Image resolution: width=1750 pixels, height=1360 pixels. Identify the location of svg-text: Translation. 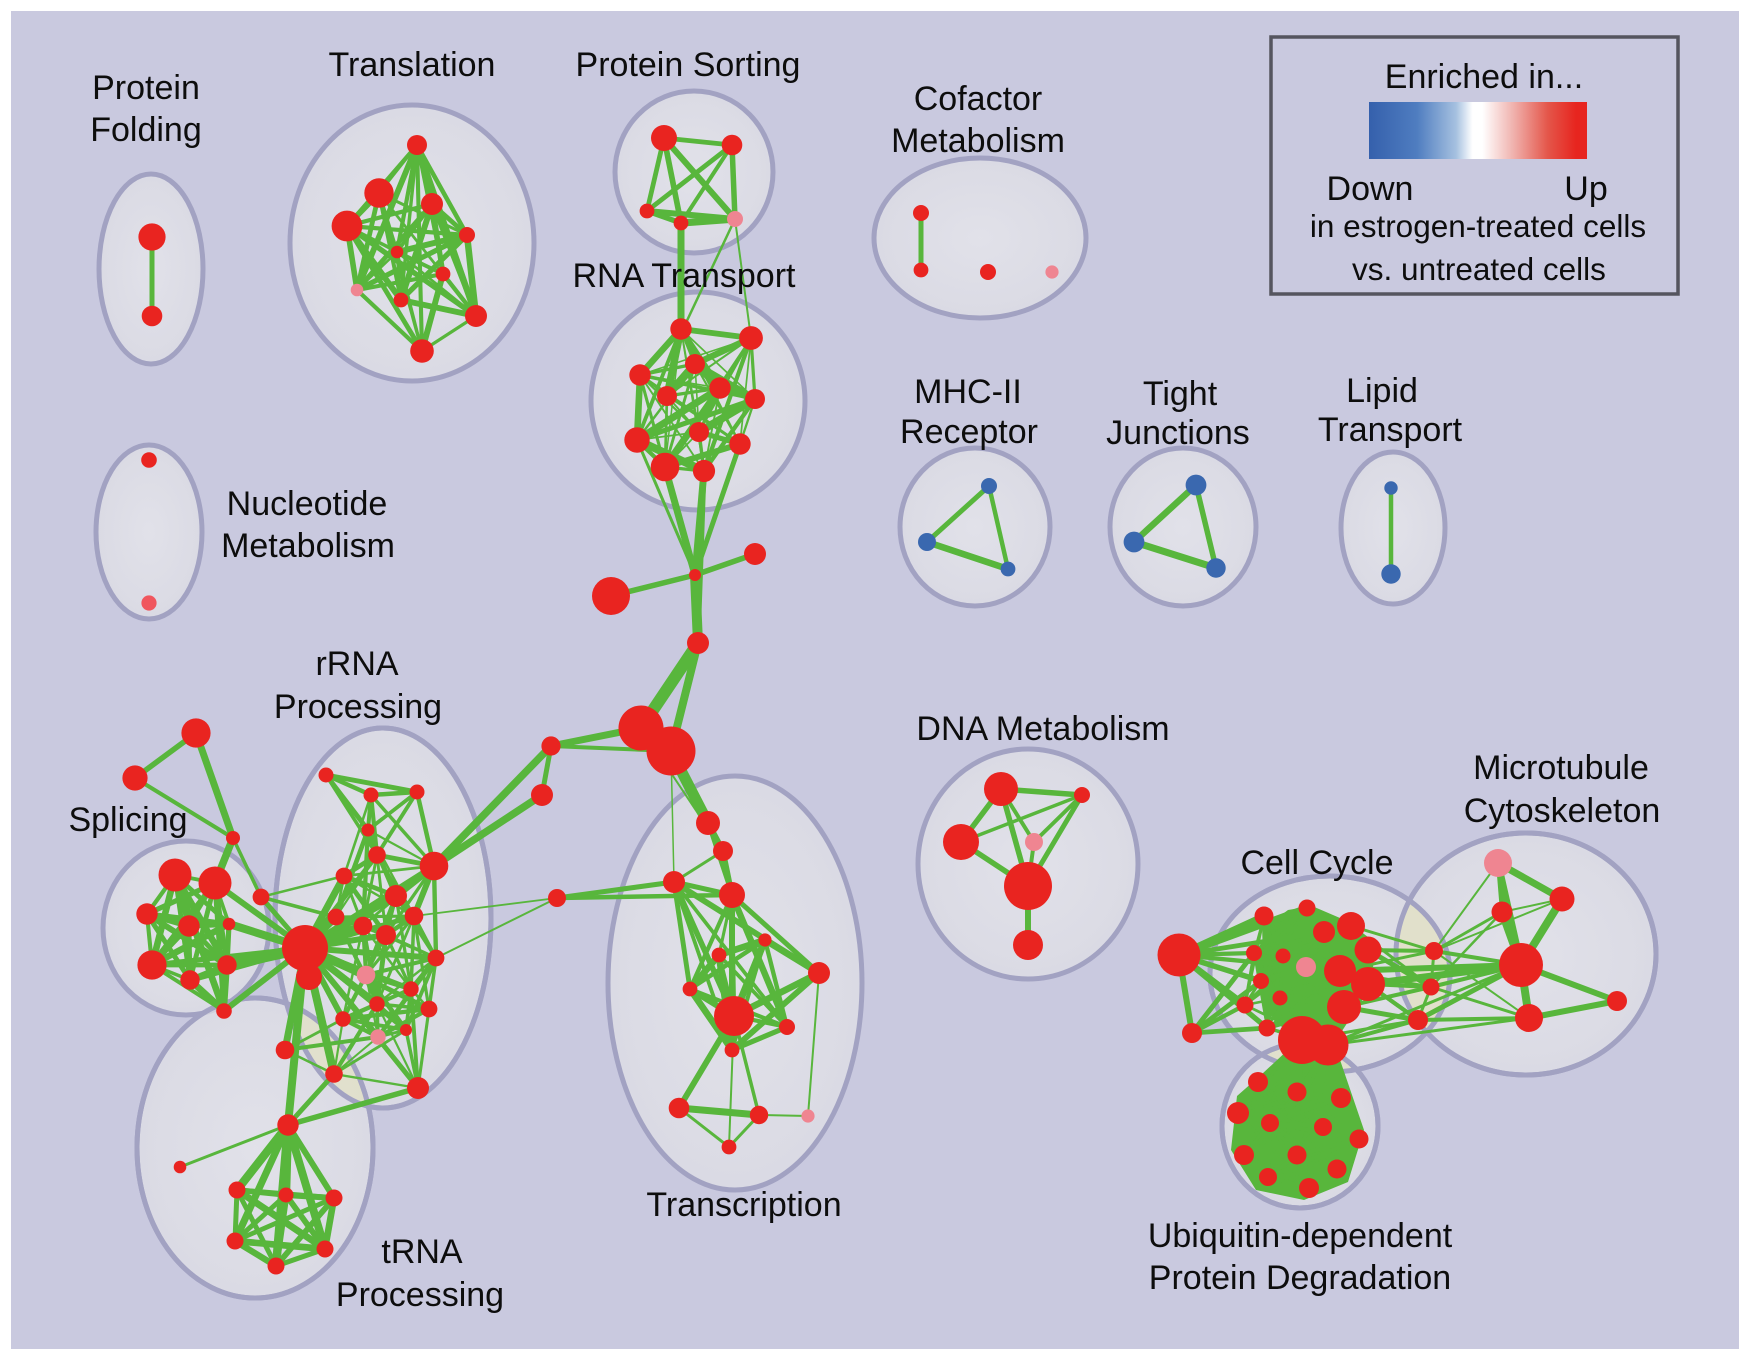
(412, 65).